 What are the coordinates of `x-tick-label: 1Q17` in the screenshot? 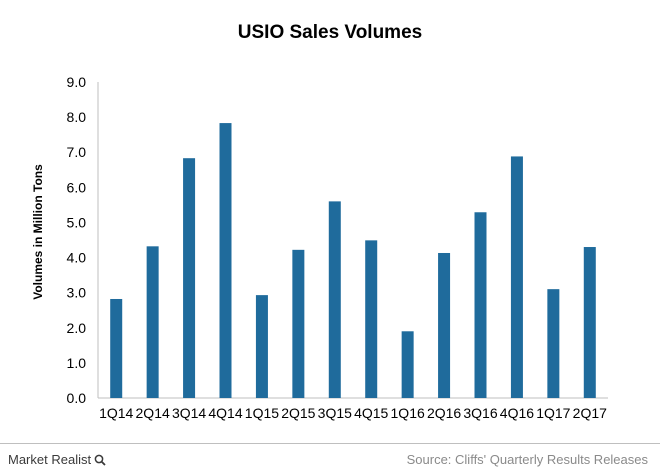 It's located at (553, 413).